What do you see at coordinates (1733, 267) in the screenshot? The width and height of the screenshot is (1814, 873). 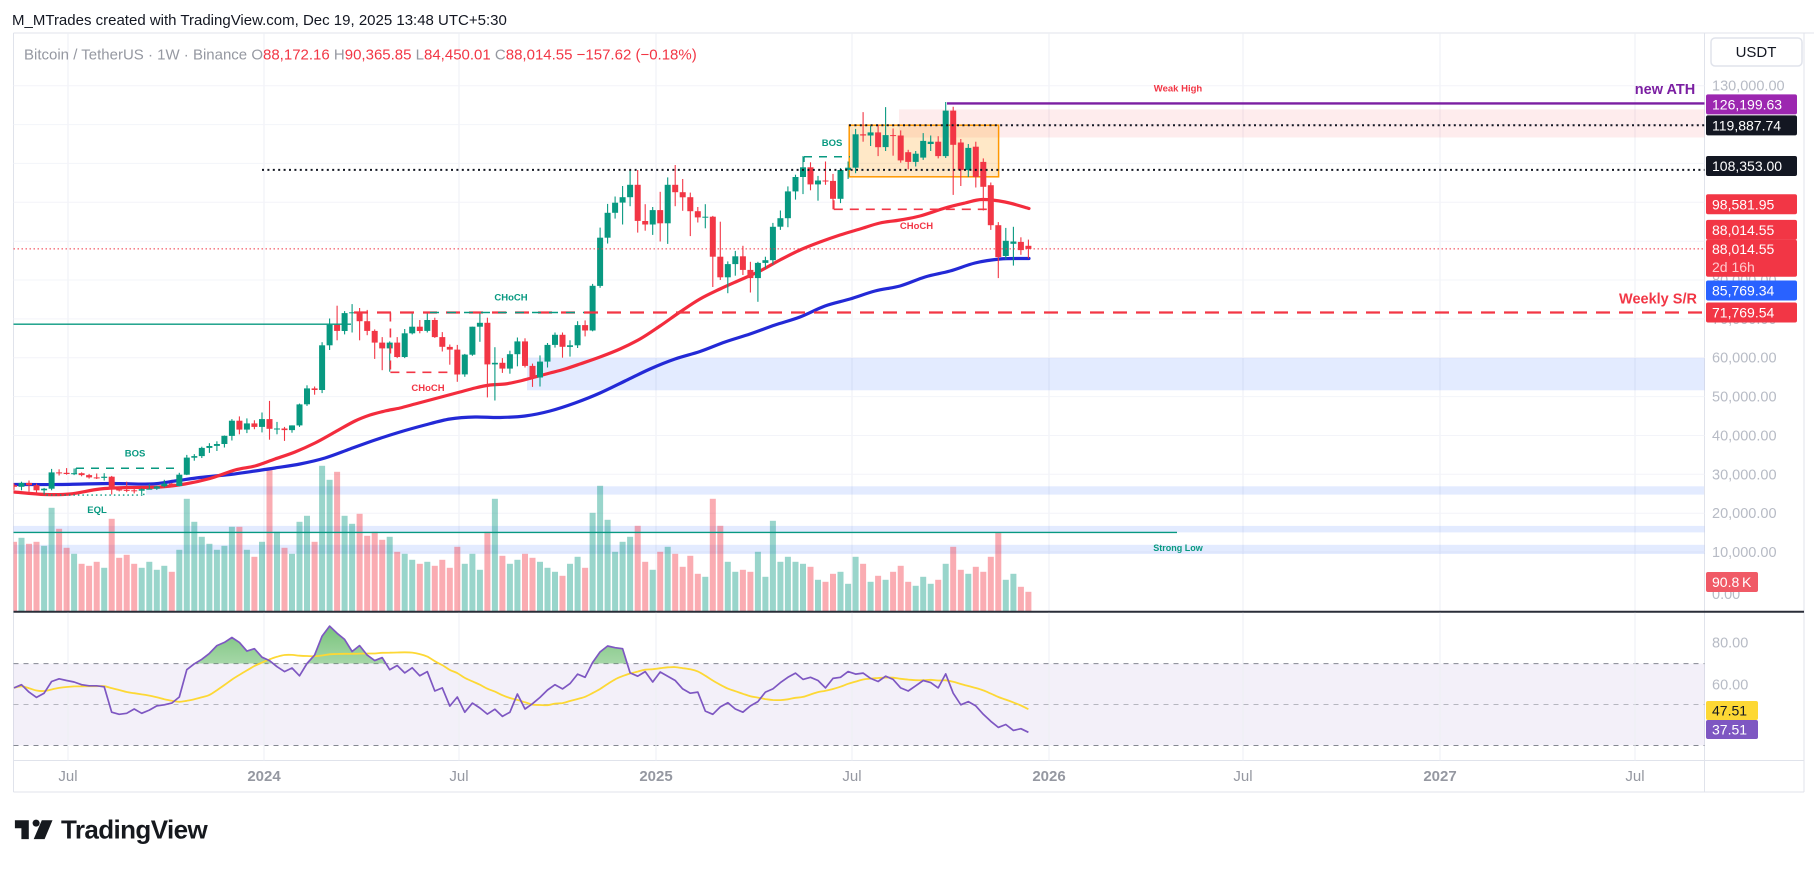 I see `svg-text: 2d 16h` at bounding box center [1733, 267].